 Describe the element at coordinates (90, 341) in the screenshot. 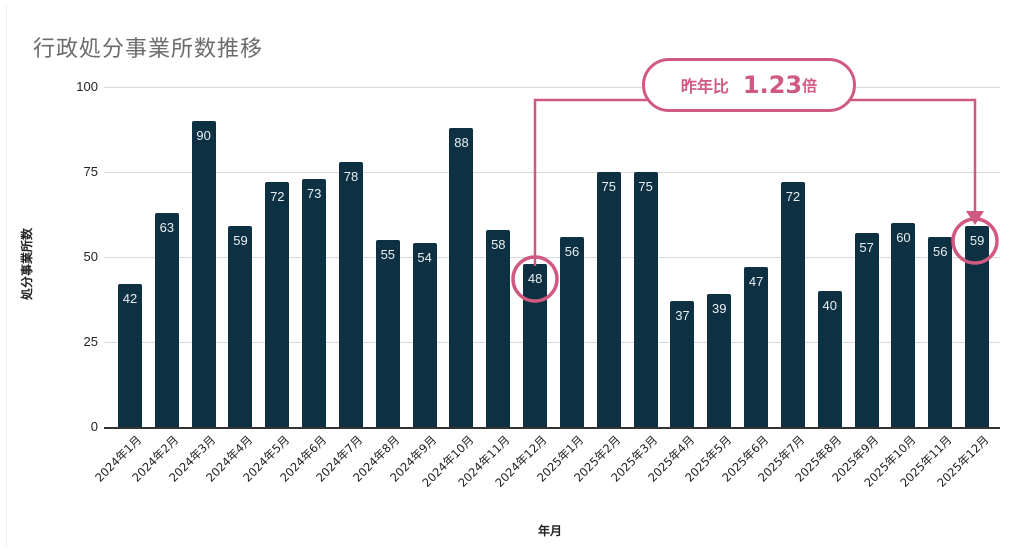

I see `y-tick-label: 25` at that location.